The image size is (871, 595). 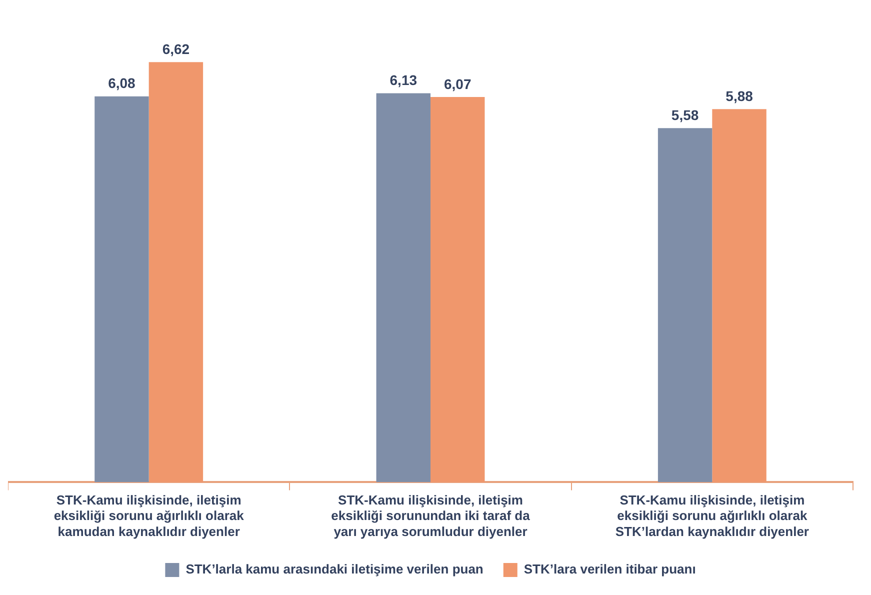 What do you see at coordinates (458, 84) in the screenshot?
I see `data-label: 6,07` at bounding box center [458, 84].